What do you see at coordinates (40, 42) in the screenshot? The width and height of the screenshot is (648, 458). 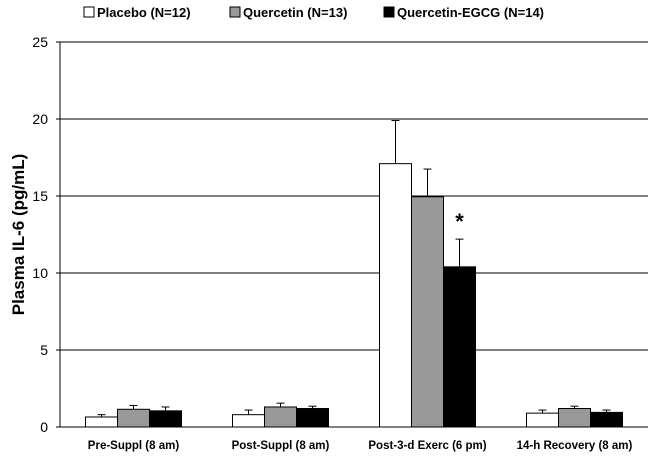 I see `y-tick-label: 25` at bounding box center [40, 42].